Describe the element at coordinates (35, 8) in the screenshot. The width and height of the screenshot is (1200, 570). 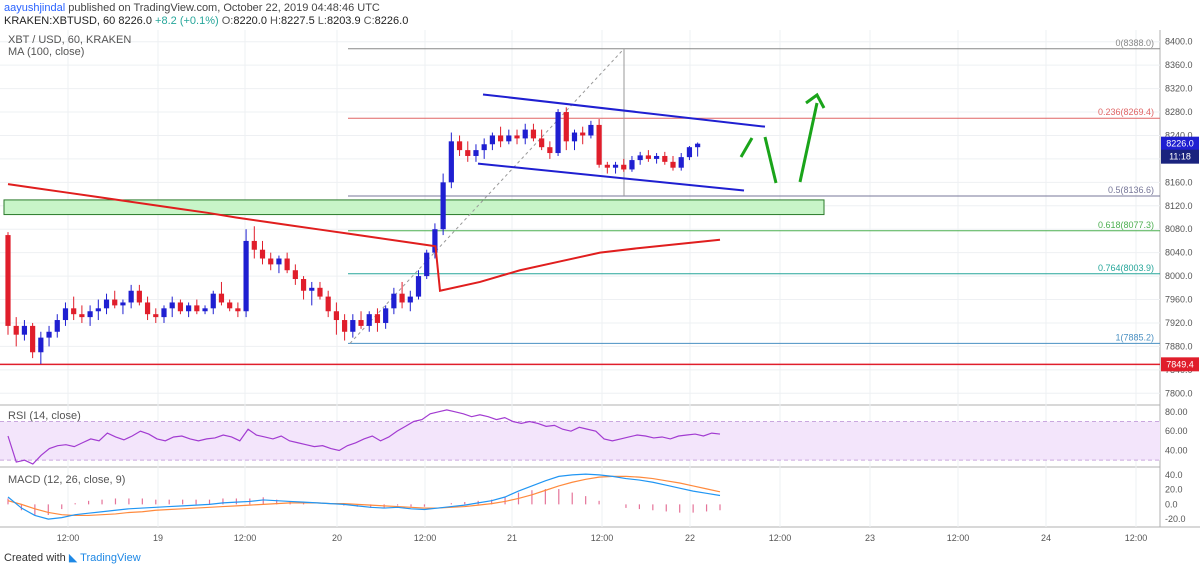
I see `author-link: aayushjindal` at that location.